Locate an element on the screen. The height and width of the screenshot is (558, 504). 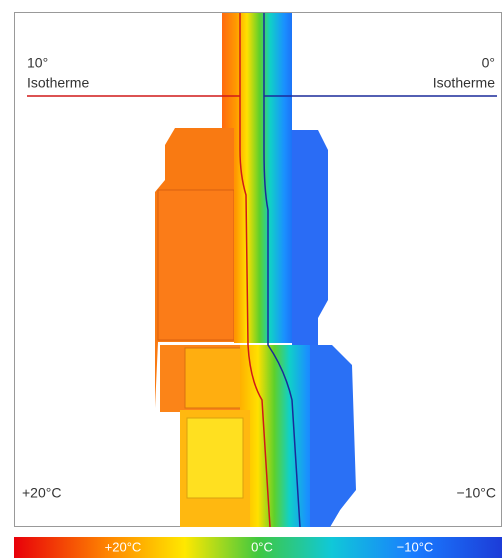
left-top-value: 10° is located at coordinates (37, 63).